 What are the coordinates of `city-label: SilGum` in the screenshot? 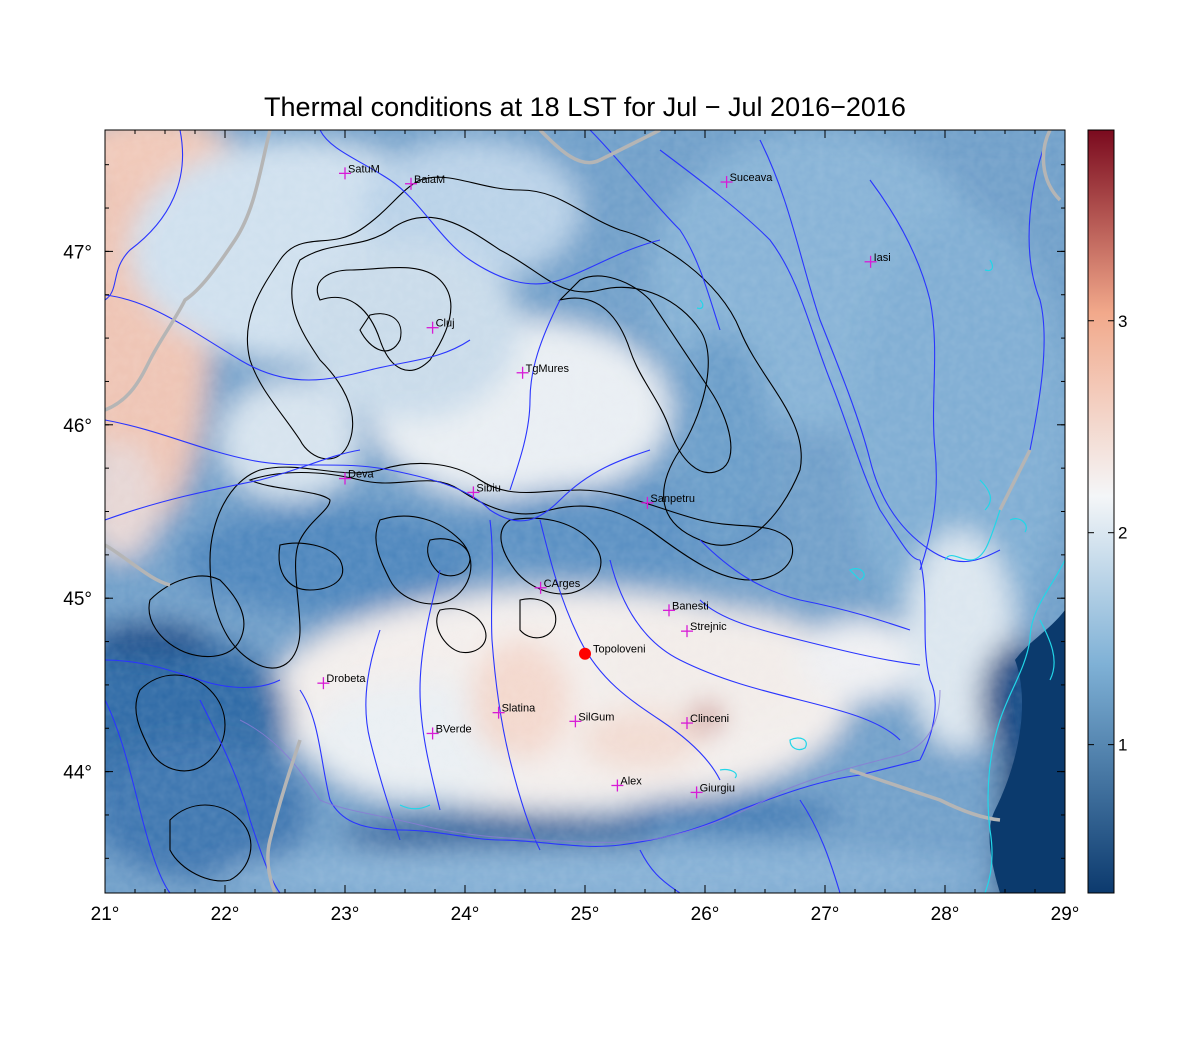 It's located at (596, 717).